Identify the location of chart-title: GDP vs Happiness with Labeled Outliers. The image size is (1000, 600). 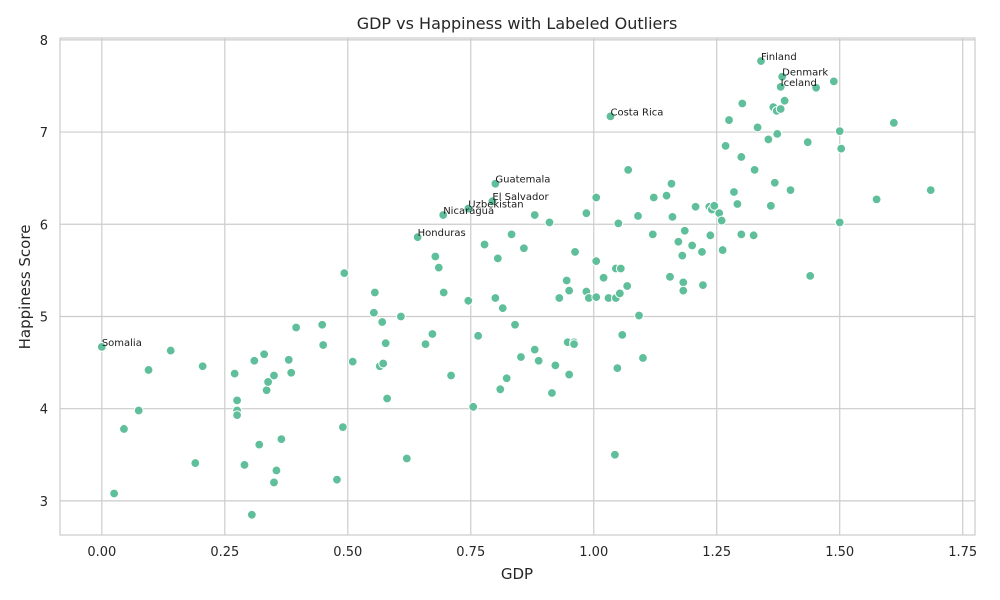
(517, 23).